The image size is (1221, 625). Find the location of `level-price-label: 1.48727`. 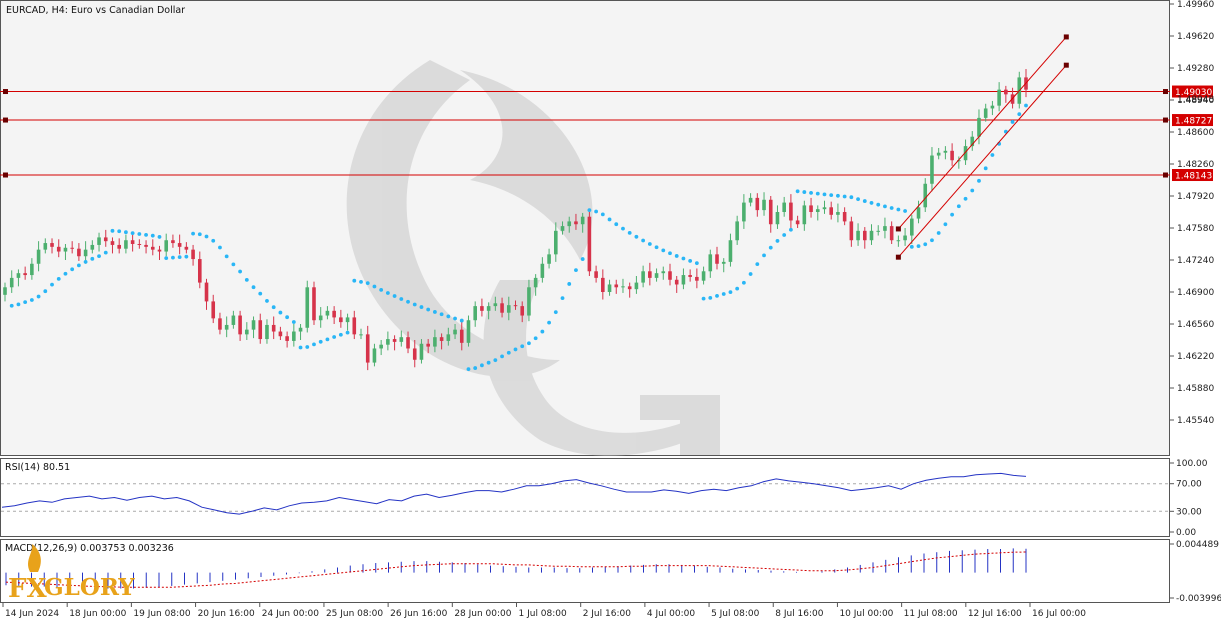

level-price-label: 1.48727 is located at coordinates (1193, 122).